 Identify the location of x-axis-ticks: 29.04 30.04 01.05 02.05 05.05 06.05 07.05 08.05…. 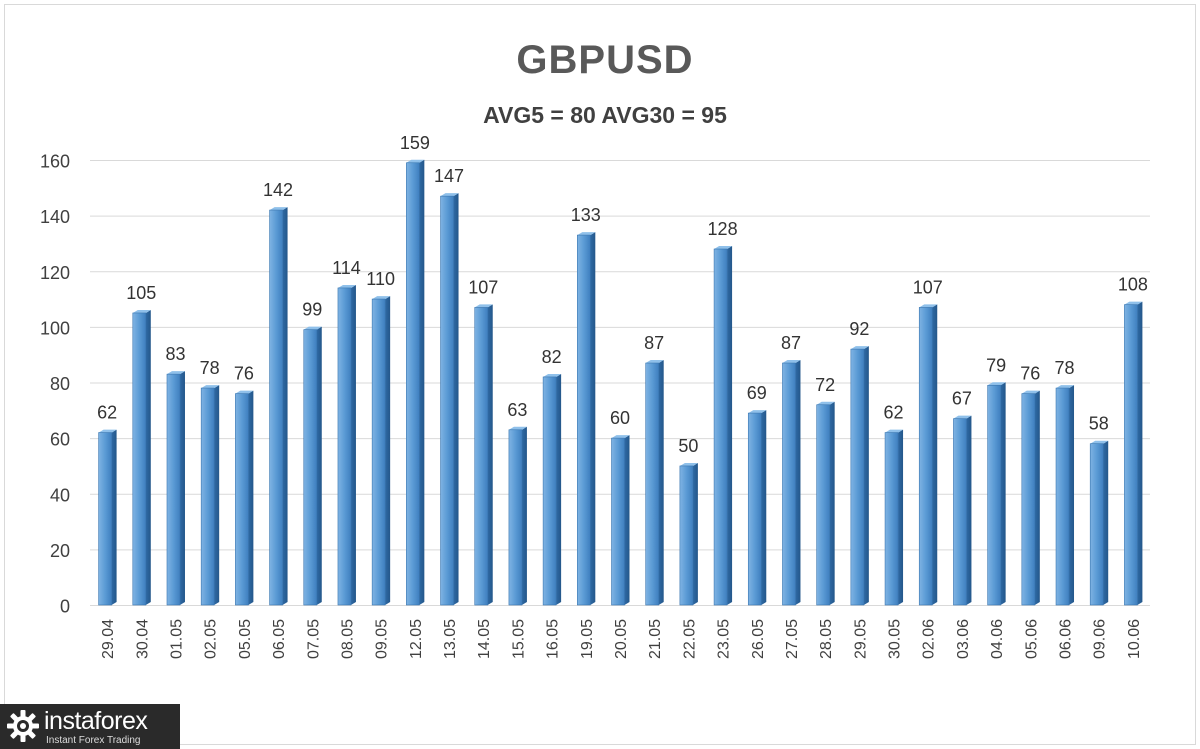
(621, 639).